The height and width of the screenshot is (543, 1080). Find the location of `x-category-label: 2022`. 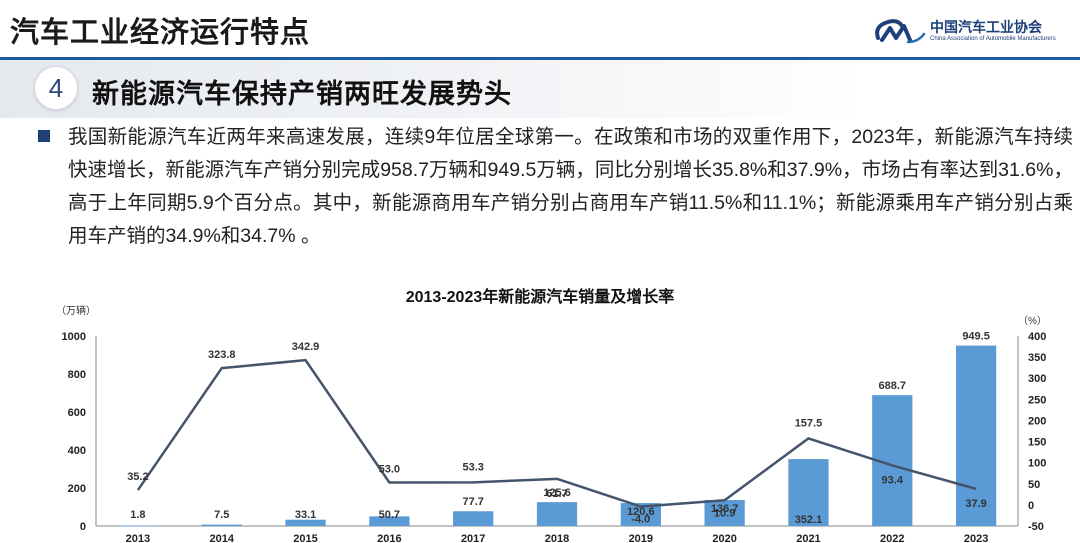

x-category-label: 2022 is located at coordinates (892, 538).